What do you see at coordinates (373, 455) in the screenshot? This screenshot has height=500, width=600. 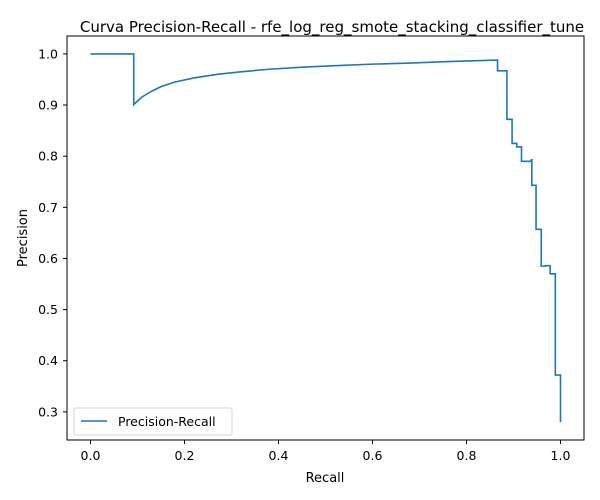 I see `x-tick-label: 0.6` at bounding box center [373, 455].